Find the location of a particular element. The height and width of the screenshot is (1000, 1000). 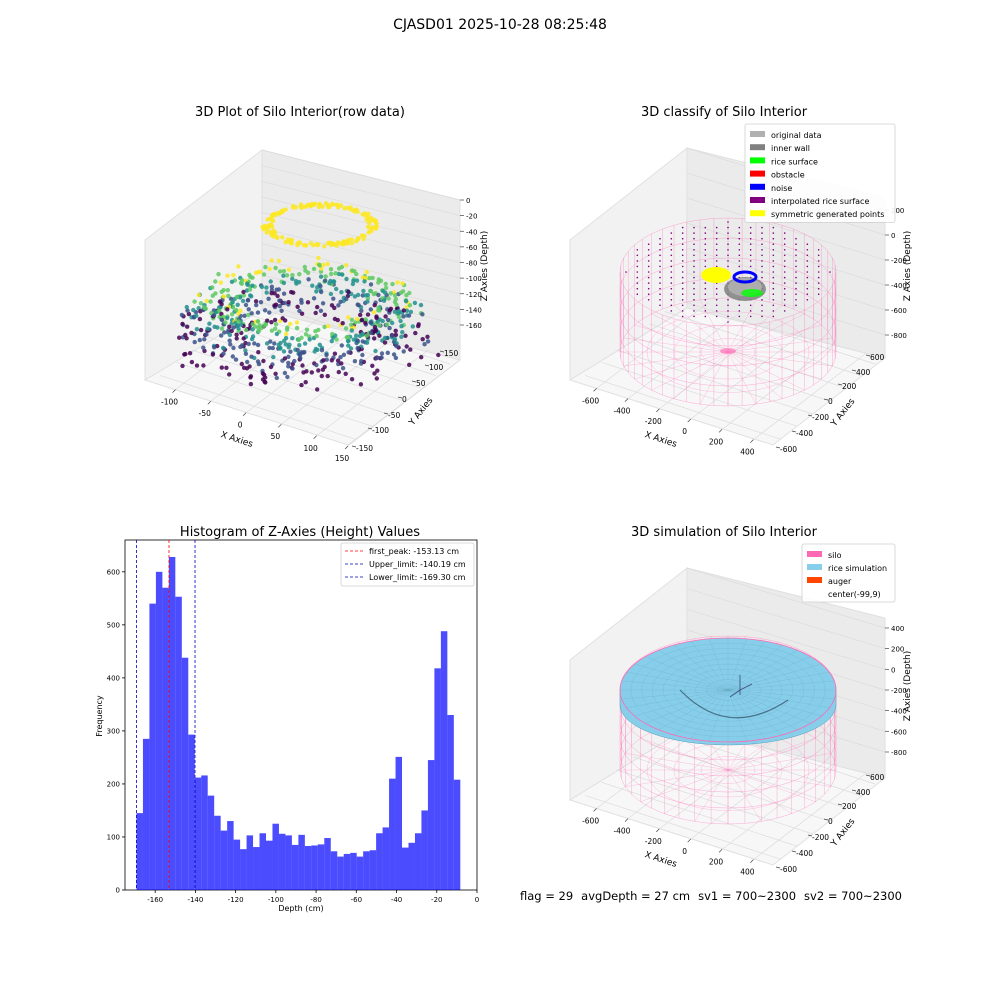

y-tick-label: 600 is located at coordinates (113, 572).